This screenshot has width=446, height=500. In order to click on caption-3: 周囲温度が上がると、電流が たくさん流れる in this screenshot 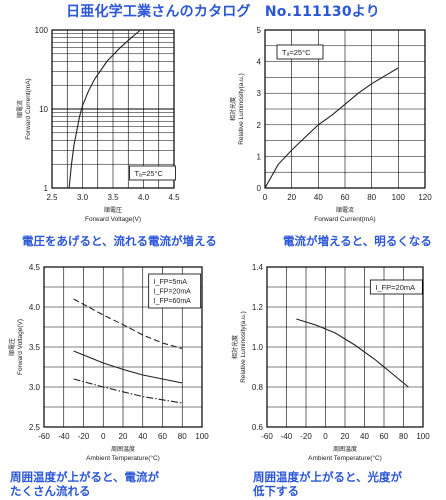, I will do `click(85, 484)`.